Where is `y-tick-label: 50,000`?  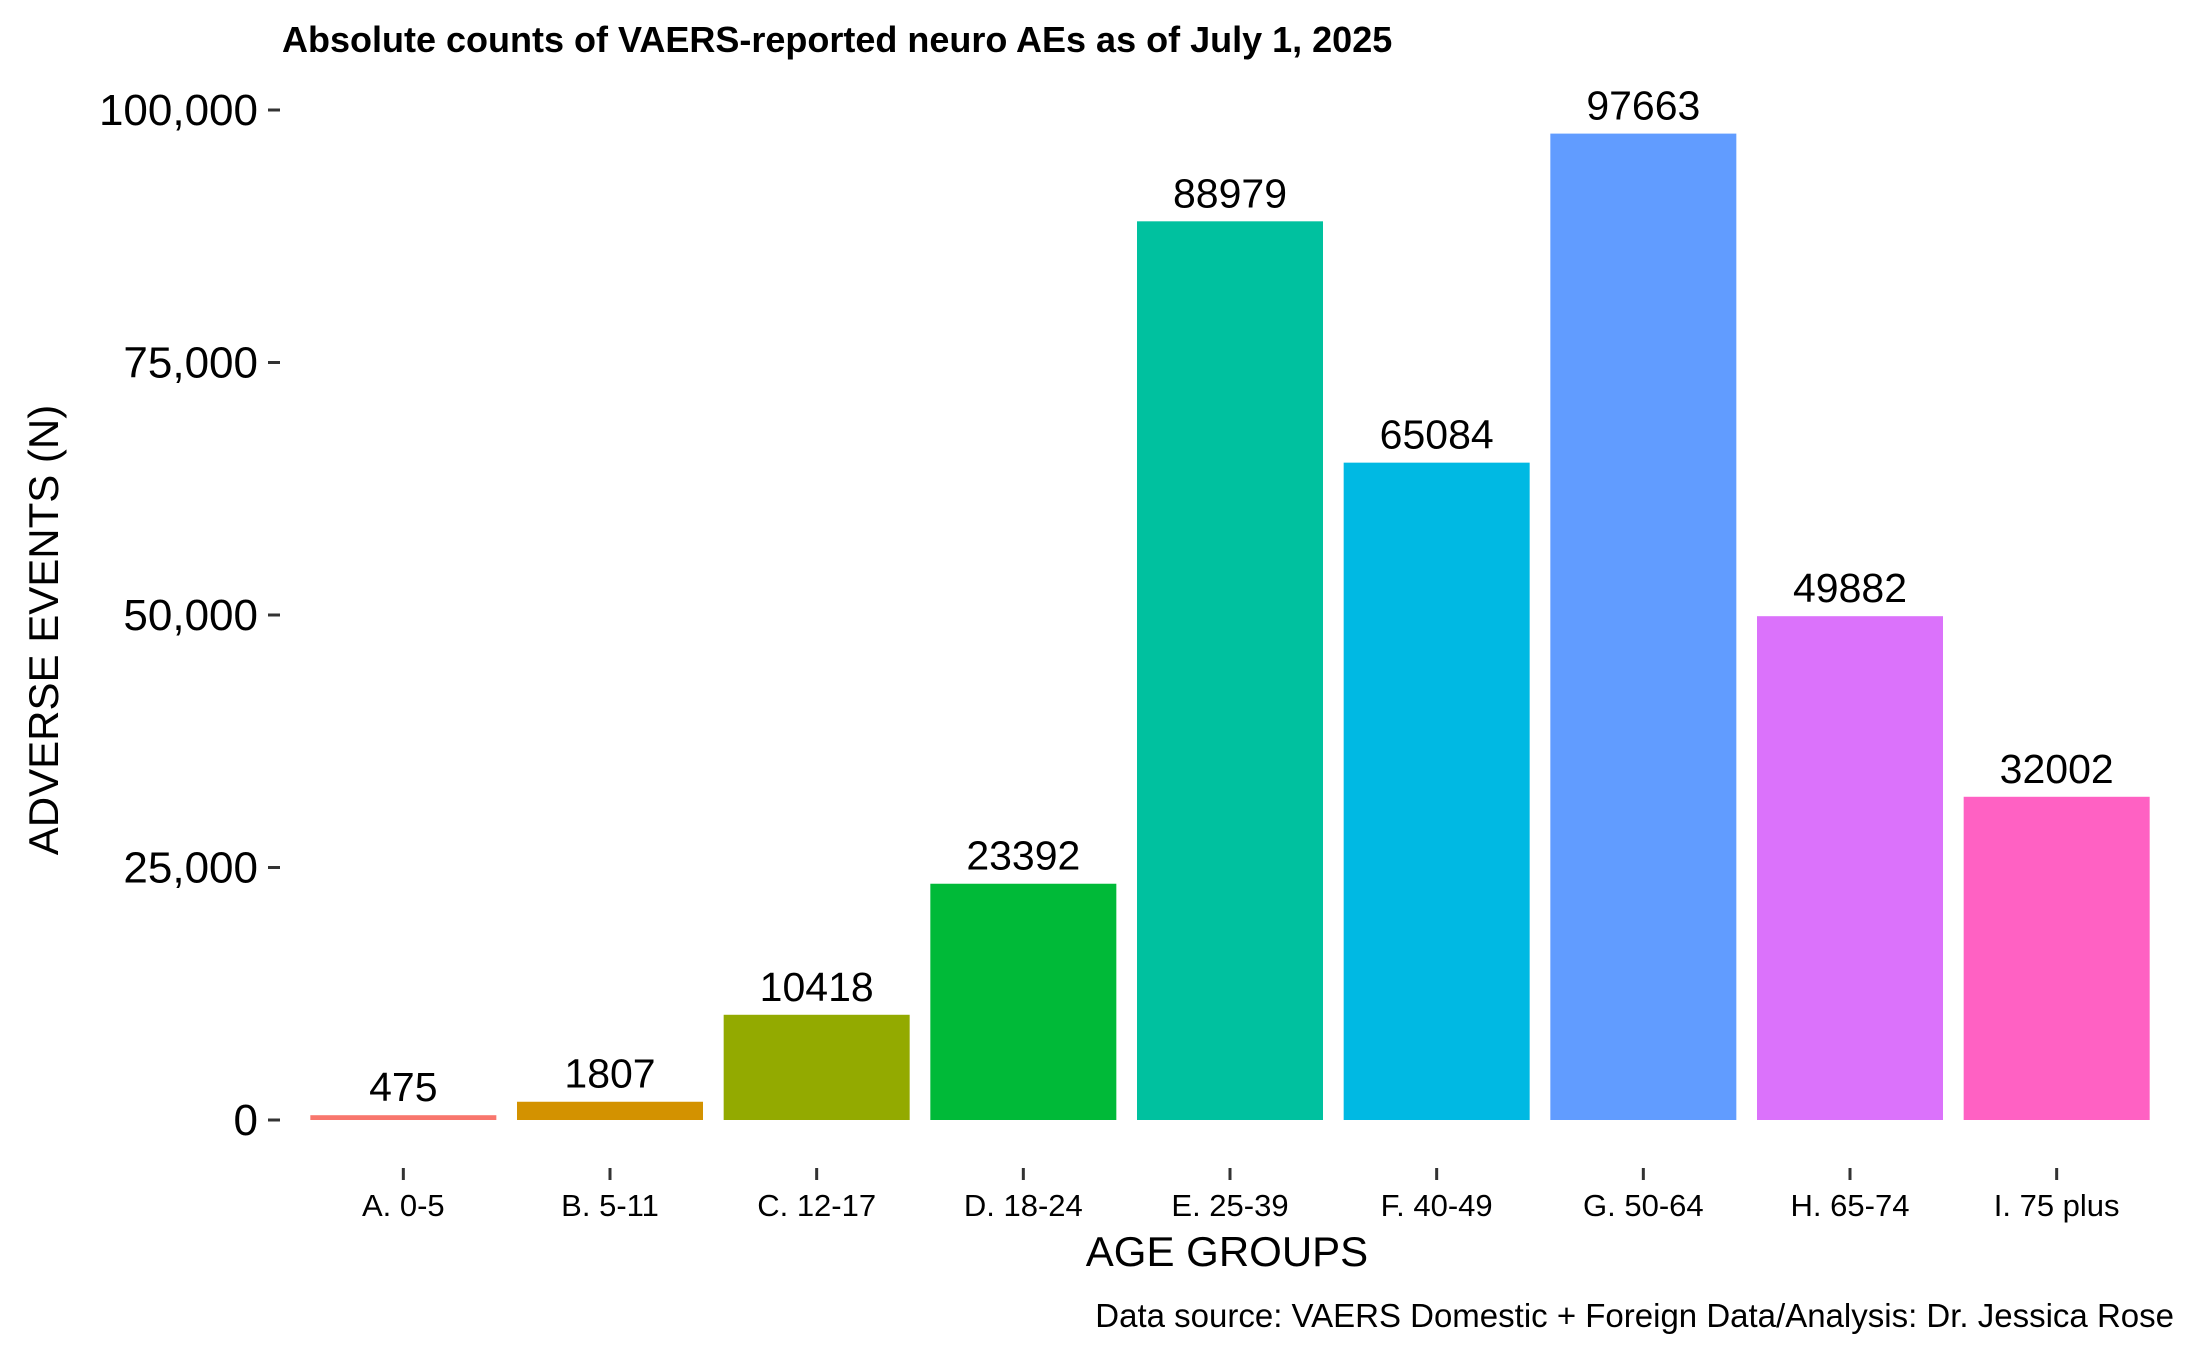
y-tick-label: 50,000 is located at coordinates (190, 615).